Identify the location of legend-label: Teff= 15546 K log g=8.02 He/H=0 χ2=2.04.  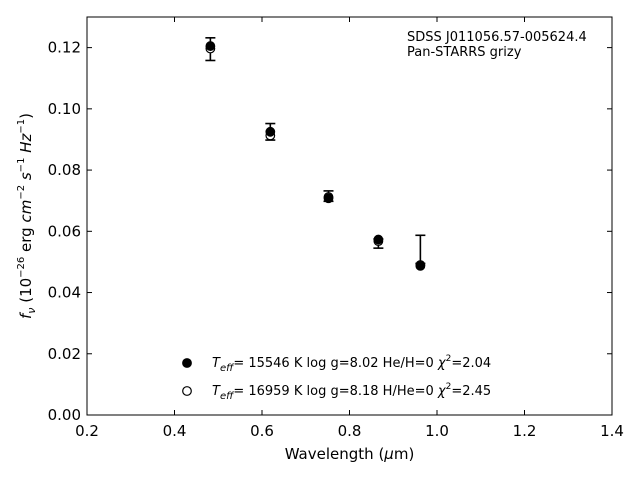
(351, 364).